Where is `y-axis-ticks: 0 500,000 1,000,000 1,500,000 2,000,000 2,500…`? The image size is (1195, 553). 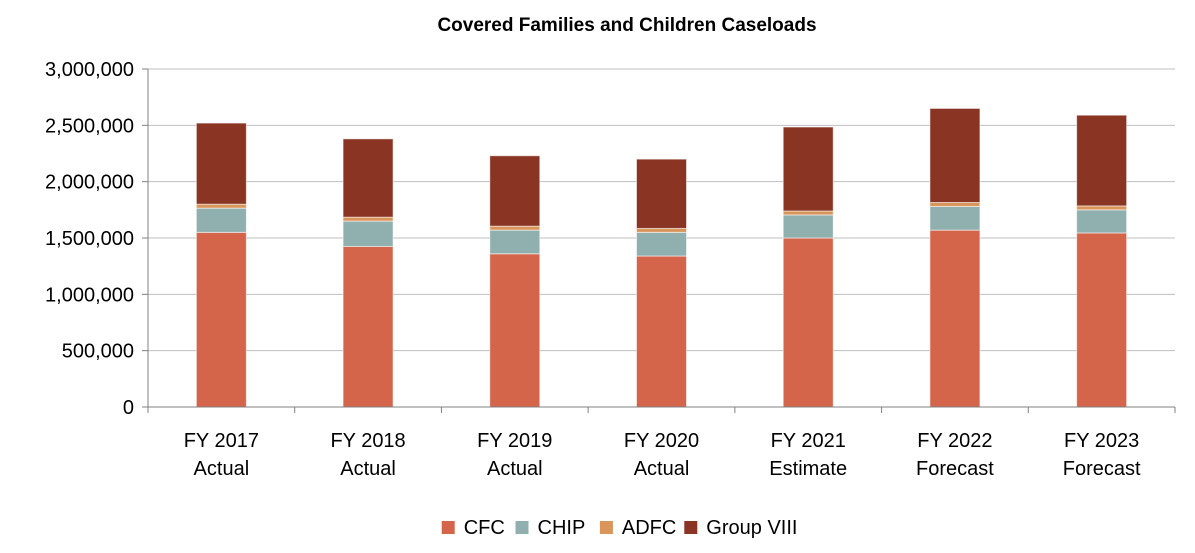
y-axis-ticks: 0 500,000 1,000,000 1,500,000 2,000,000 2,500… is located at coordinates (89, 239).